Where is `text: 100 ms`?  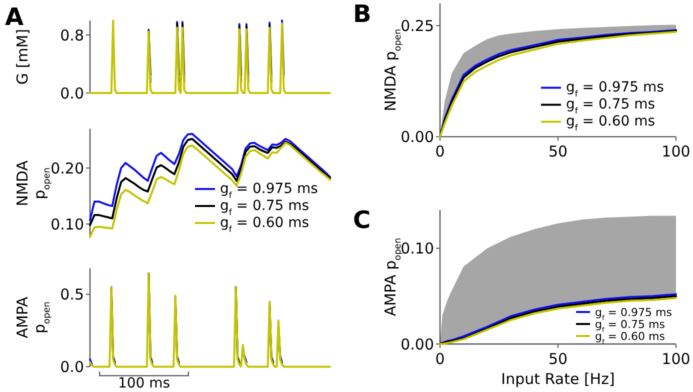
text: 100 ms is located at coordinates (144, 384).